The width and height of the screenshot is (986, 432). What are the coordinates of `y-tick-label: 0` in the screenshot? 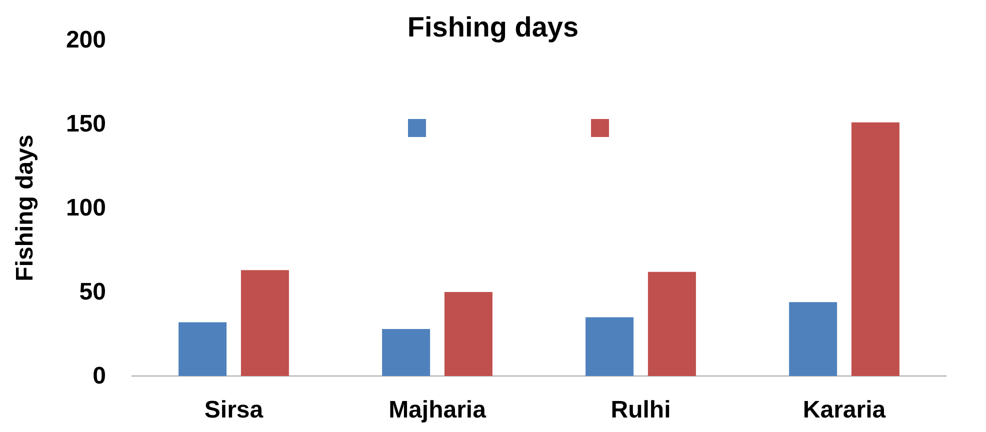 It's located at (99, 376).